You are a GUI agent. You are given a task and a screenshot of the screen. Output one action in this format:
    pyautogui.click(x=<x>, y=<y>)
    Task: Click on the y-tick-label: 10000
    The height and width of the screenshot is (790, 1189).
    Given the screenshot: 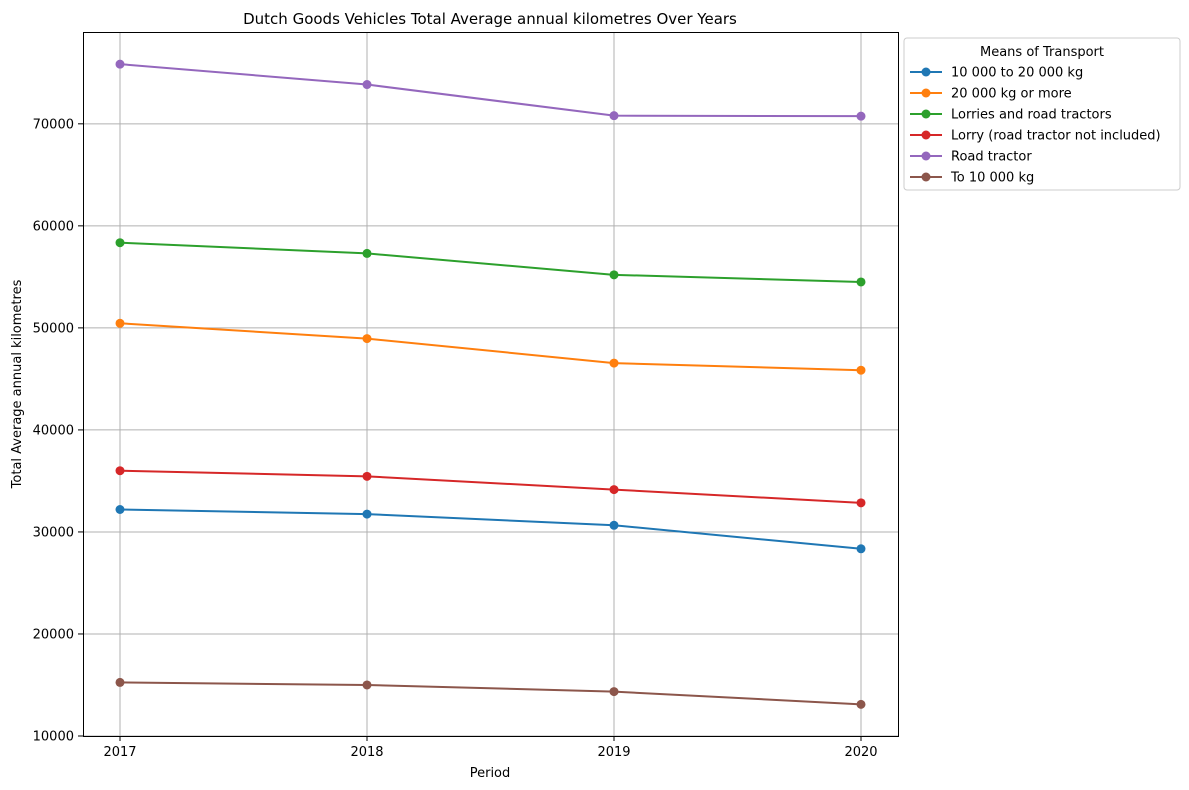 What is the action you would take?
    pyautogui.click(x=53, y=737)
    